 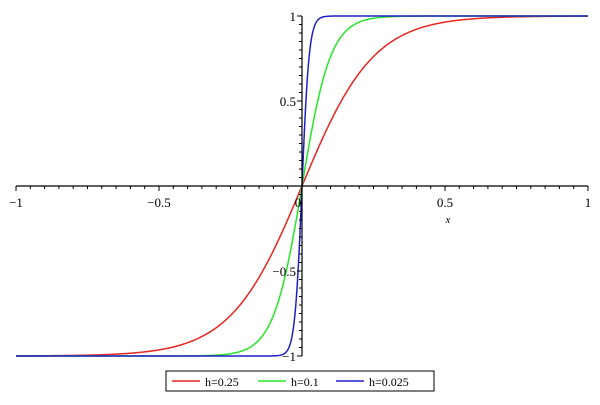 What do you see at coordinates (222, 382) in the screenshot?
I see `legend-label-1: h=0.25` at bounding box center [222, 382].